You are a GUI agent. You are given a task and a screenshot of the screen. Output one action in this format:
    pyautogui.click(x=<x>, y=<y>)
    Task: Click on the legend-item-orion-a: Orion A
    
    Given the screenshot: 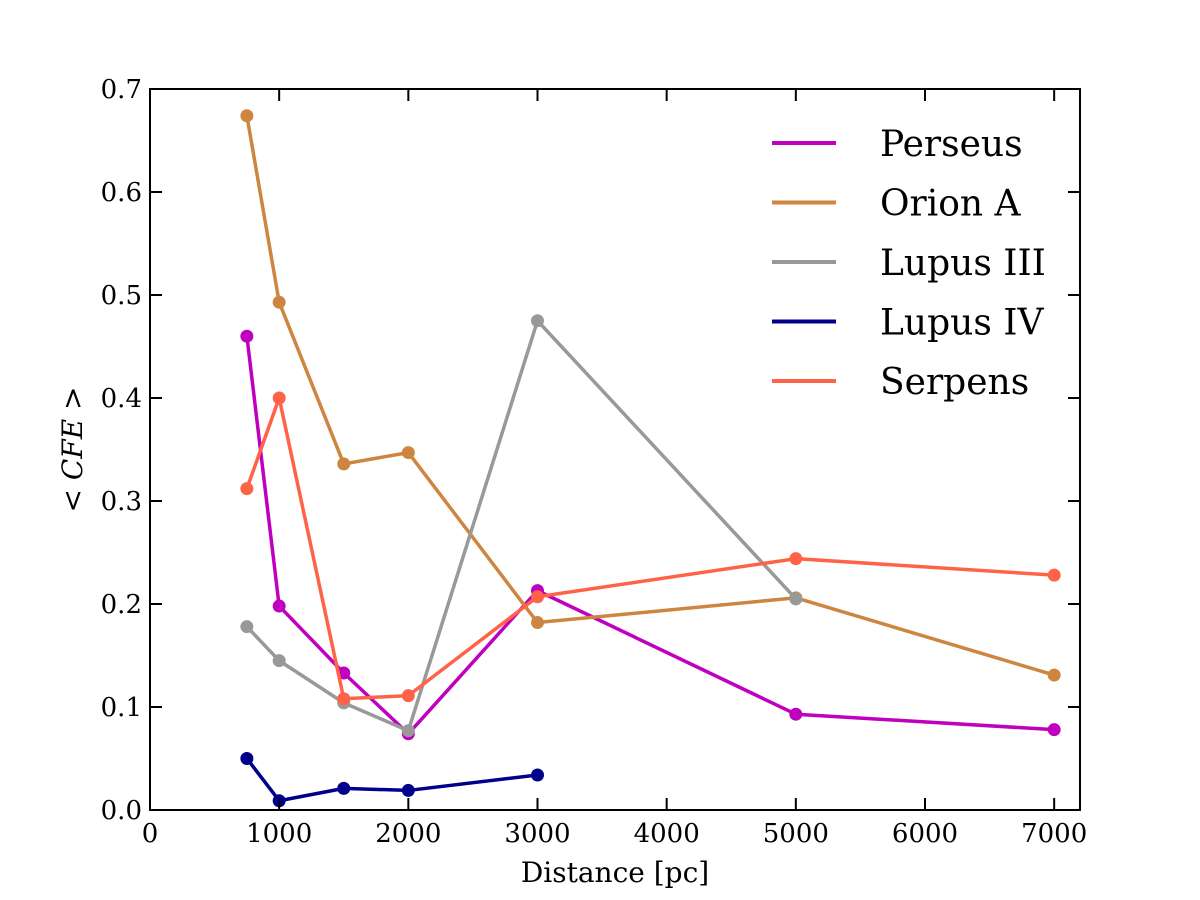 What is the action you would take?
    pyautogui.click(x=897, y=204)
    